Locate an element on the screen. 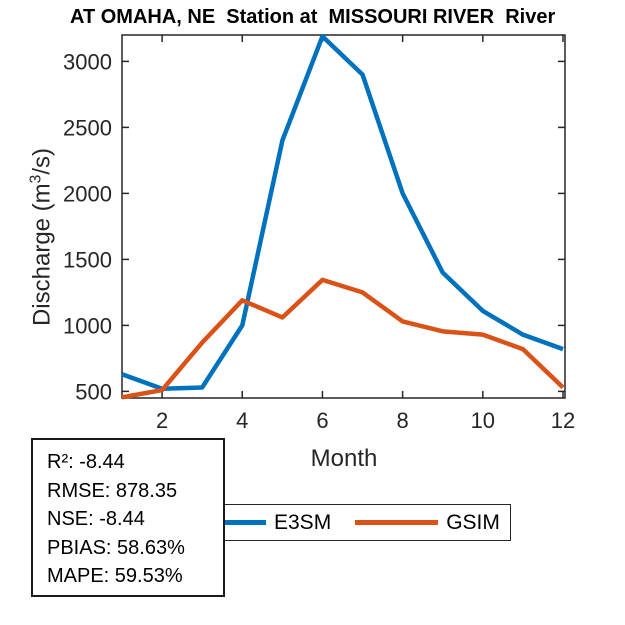 The width and height of the screenshot is (625, 625). stat-nse: NSE: -8.44 is located at coordinates (96, 519).